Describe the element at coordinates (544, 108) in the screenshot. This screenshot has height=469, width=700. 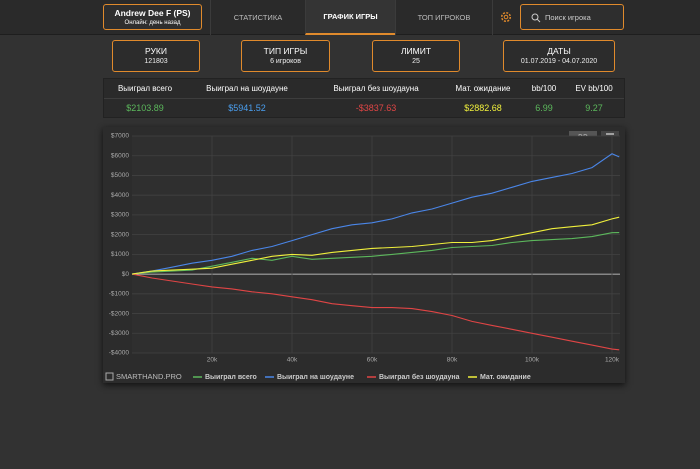
I see `table-value: 6.99` at that location.